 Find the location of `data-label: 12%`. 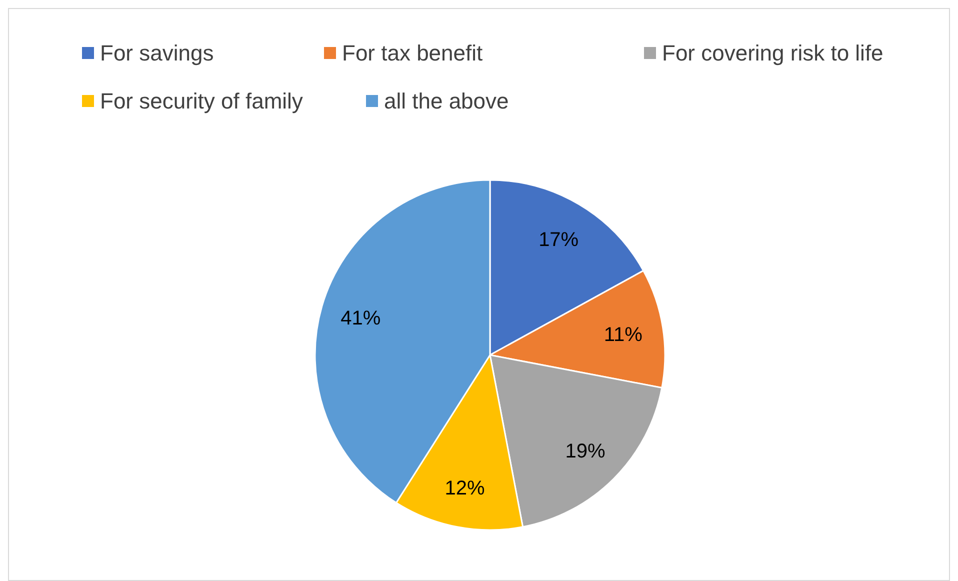

data-label: 12% is located at coordinates (464, 488).